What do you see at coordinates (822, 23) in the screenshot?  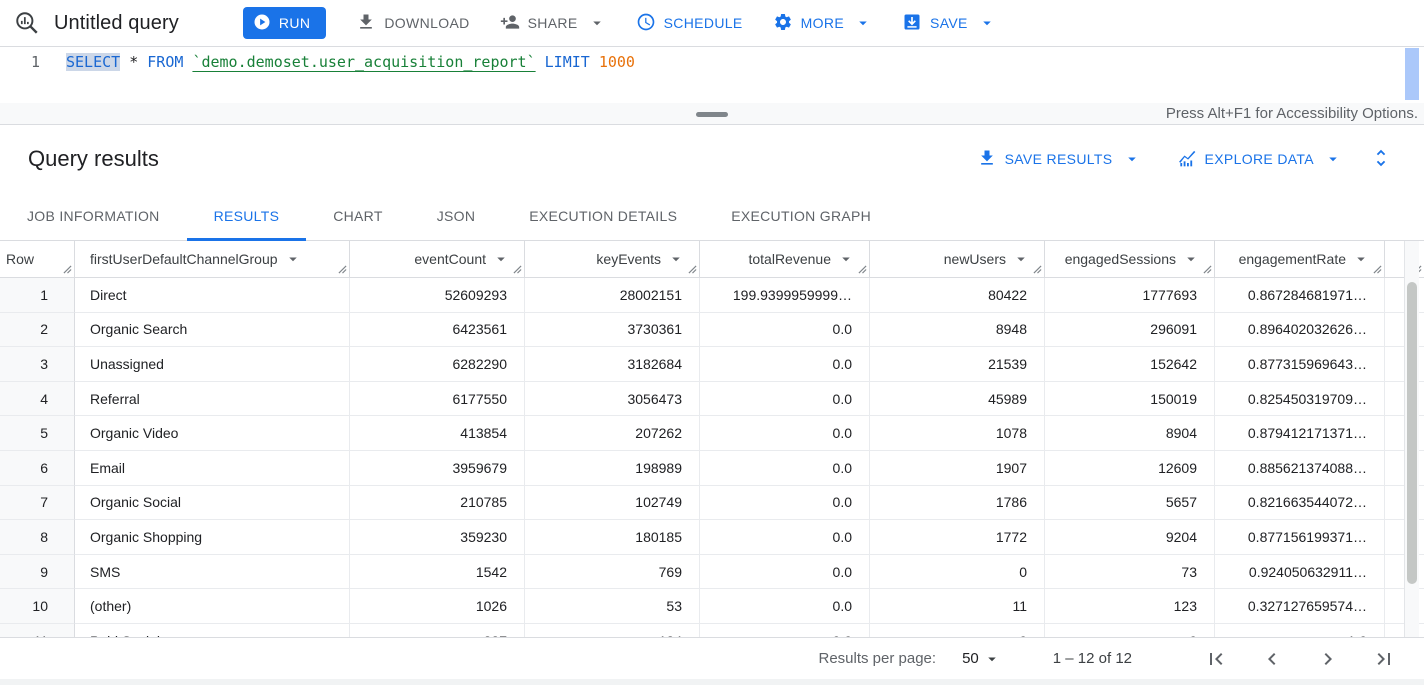 I see `more-button: MORE` at bounding box center [822, 23].